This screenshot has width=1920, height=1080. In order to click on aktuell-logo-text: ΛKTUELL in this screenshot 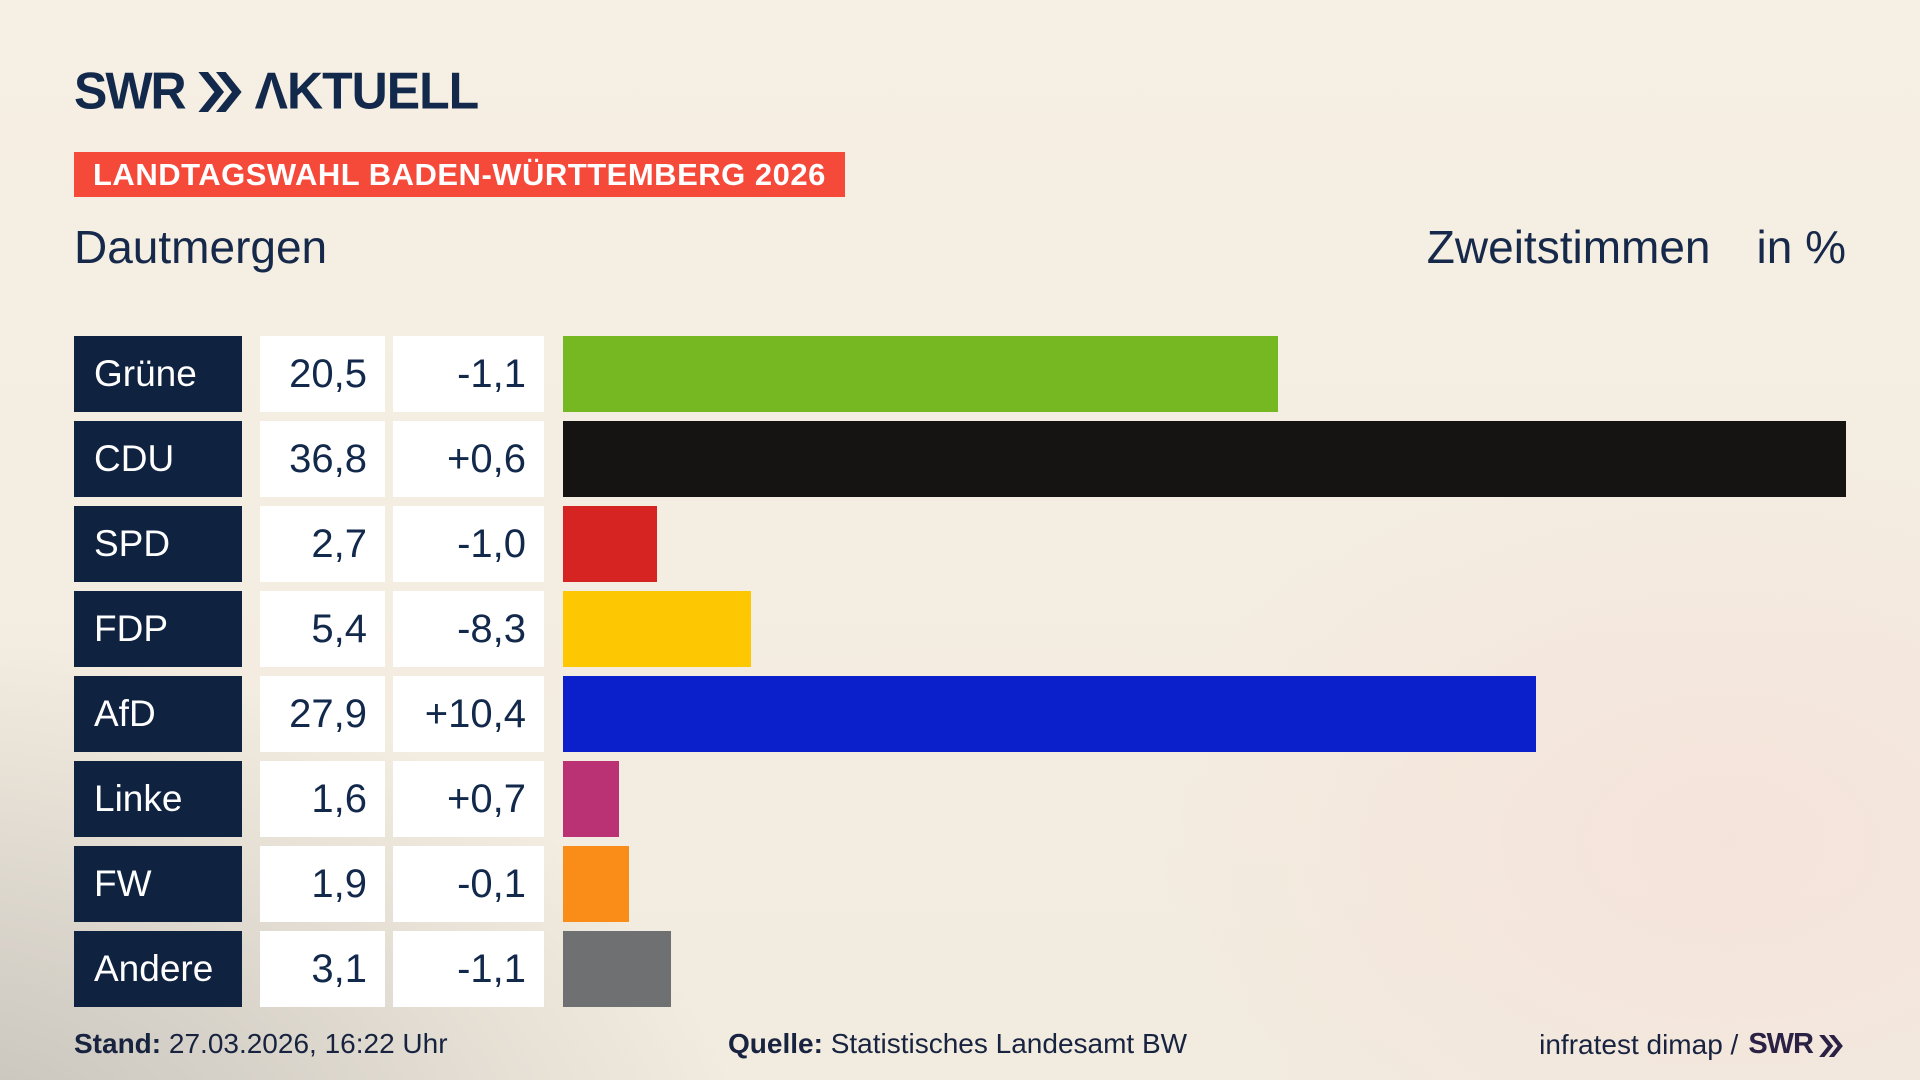, I will do `click(367, 91)`.